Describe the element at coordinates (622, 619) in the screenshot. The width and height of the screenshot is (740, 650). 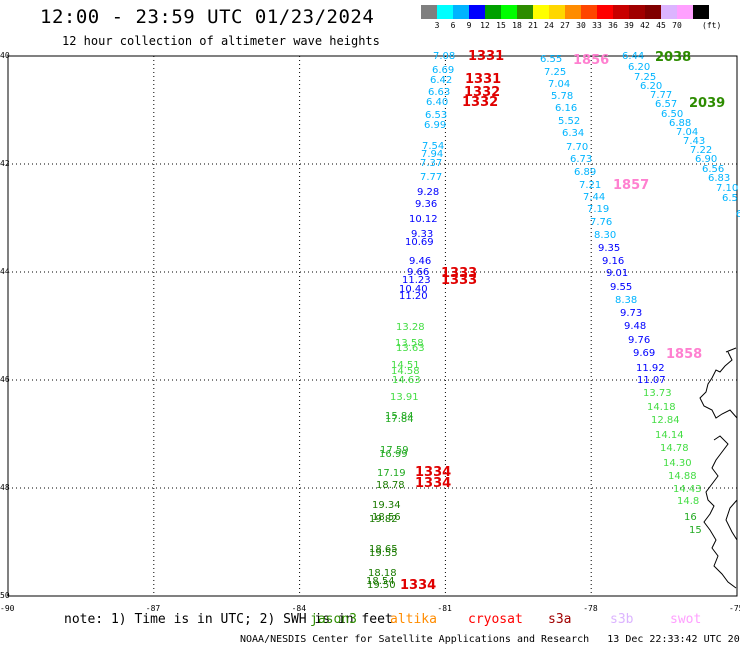
I see `satellite-legend-s3b: s3b` at that location.